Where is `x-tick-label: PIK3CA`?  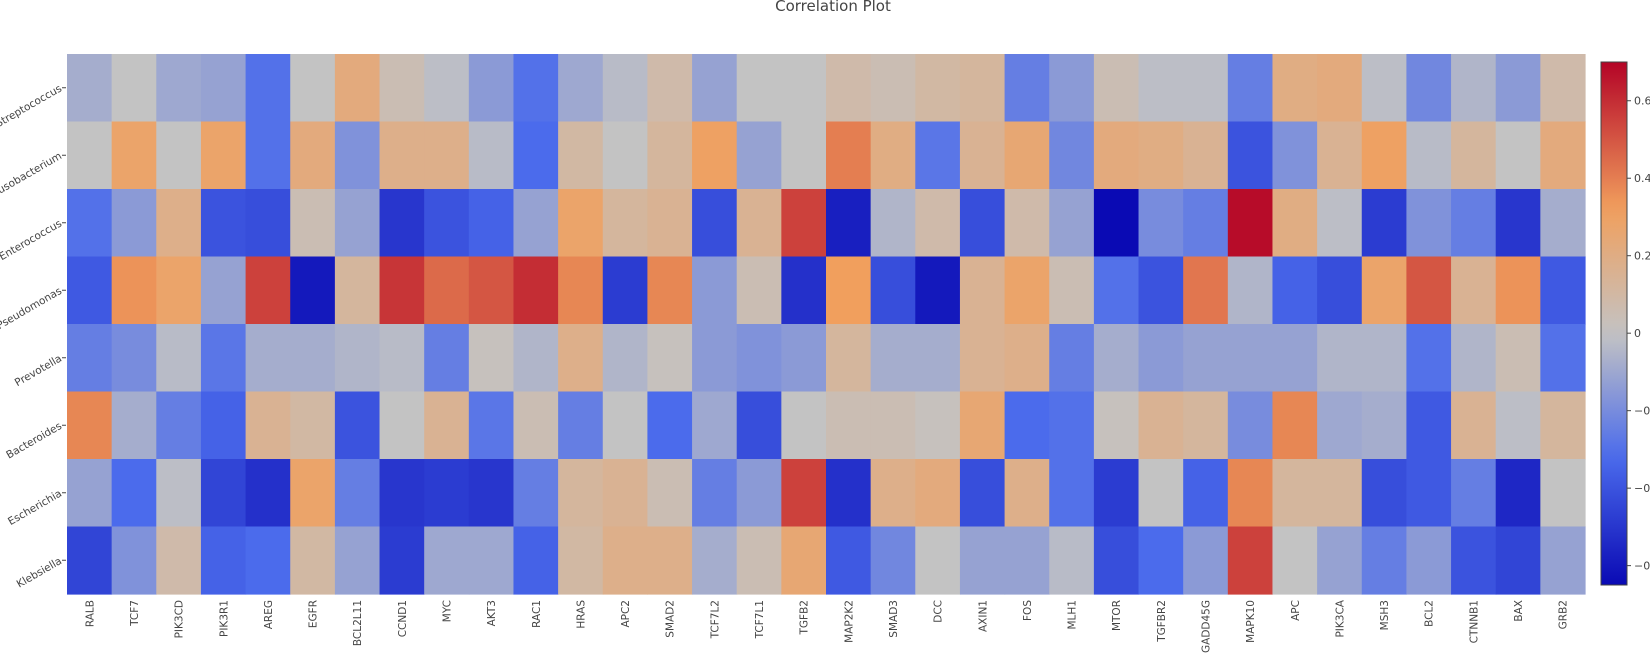
x-tick-label: PIK3CA is located at coordinates (1340, 618).